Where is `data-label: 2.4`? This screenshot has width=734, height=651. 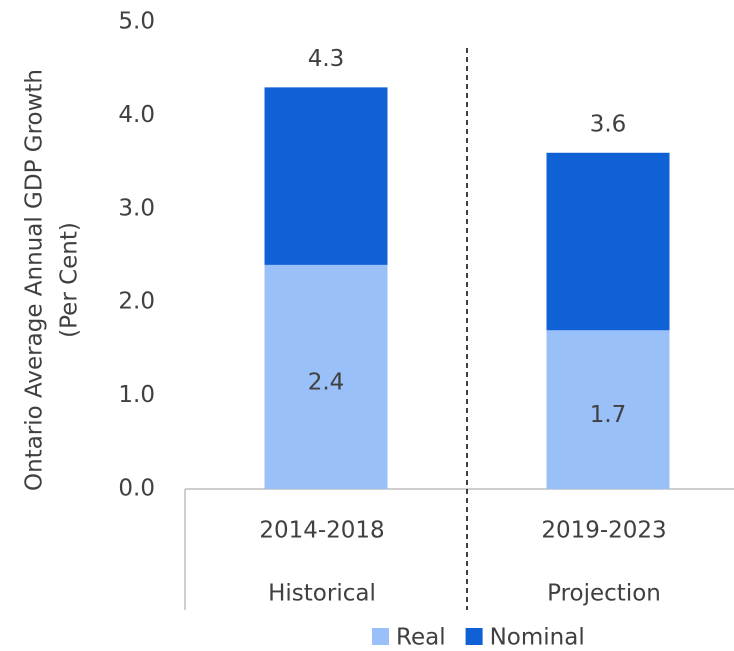 data-label: 2.4 is located at coordinates (326, 382).